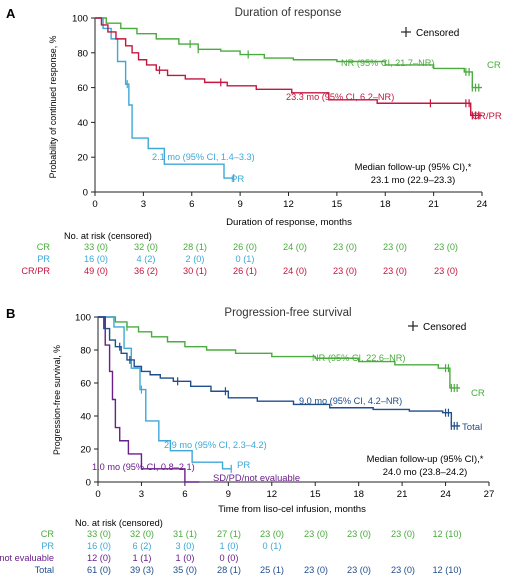  I want to click on panel-b-letter: B, so click(10, 313).